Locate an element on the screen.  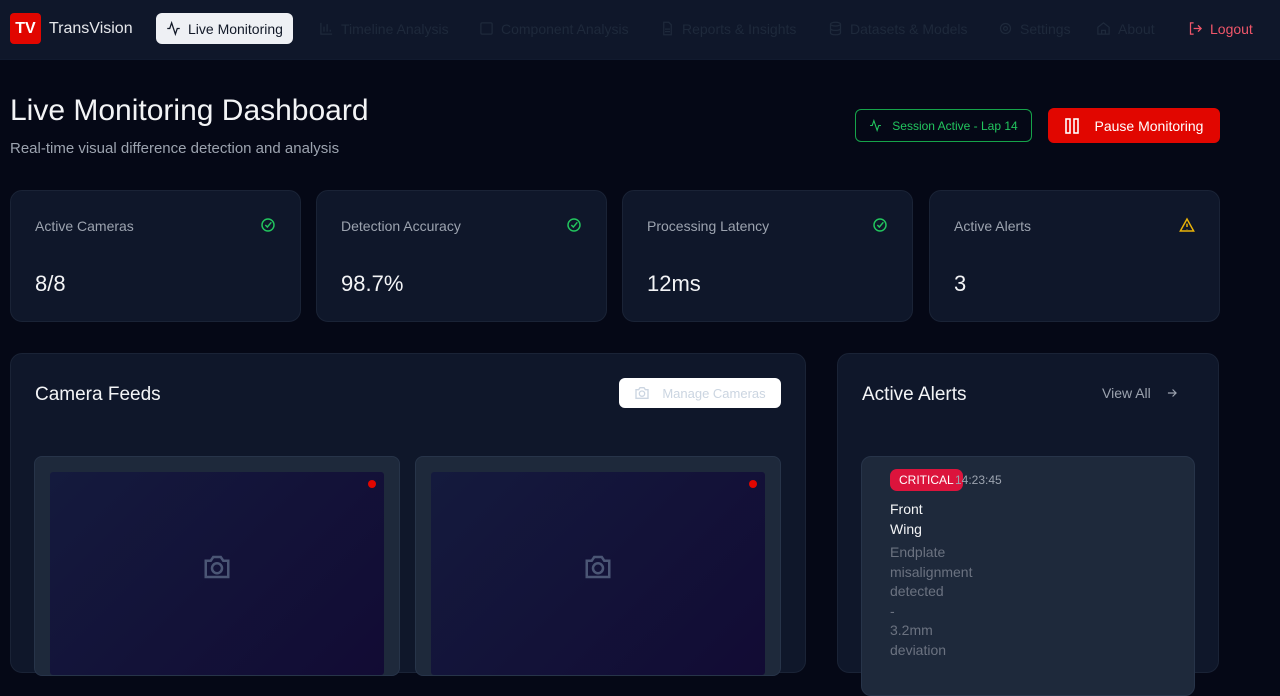
nav-label: Reports & Insights is located at coordinates (739, 28).